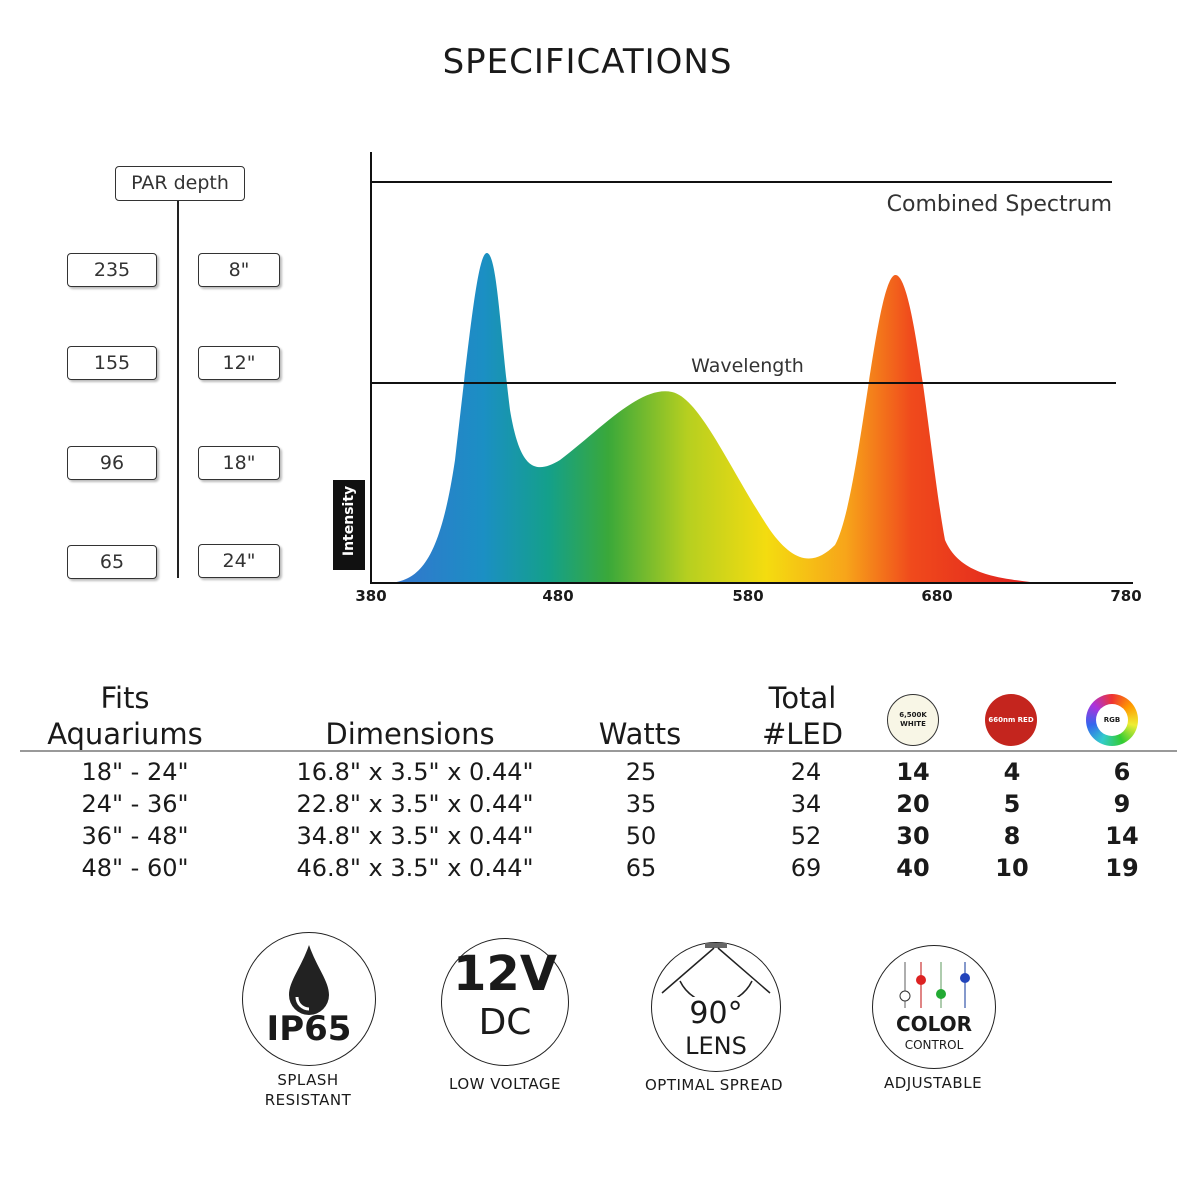 The image size is (1200, 1200). What do you see at coordinates (806, 772) in the screenshot?
I see `total-led-cell: 24` at bounding box center [806, 772].